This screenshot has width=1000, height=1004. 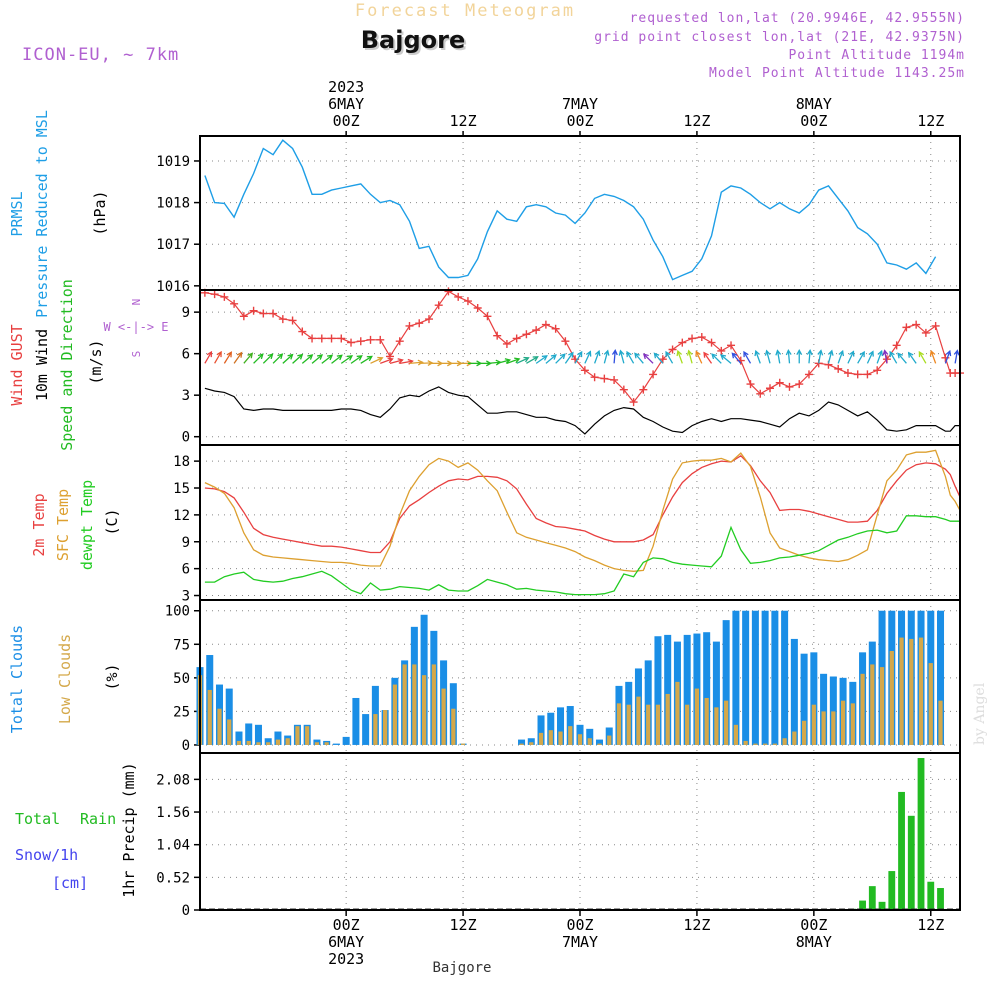 What do you see at coordinates (582, 410) in the screenshot?
I see `wind-speed-line` at bounding box center [582, 410].